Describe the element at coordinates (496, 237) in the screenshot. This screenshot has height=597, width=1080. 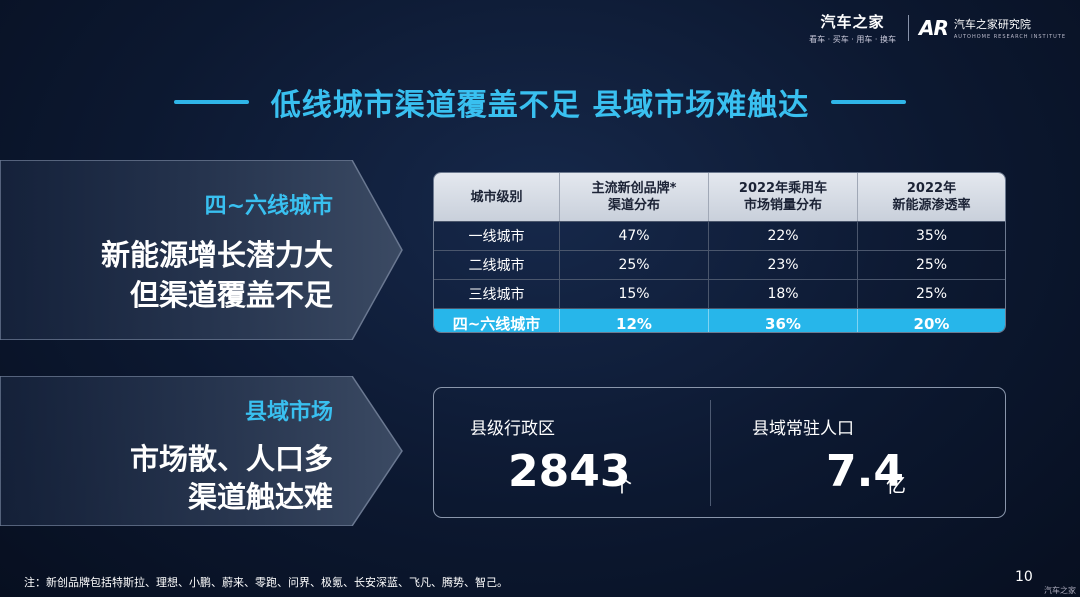
I see `table-cell: 一线城市` at that location.